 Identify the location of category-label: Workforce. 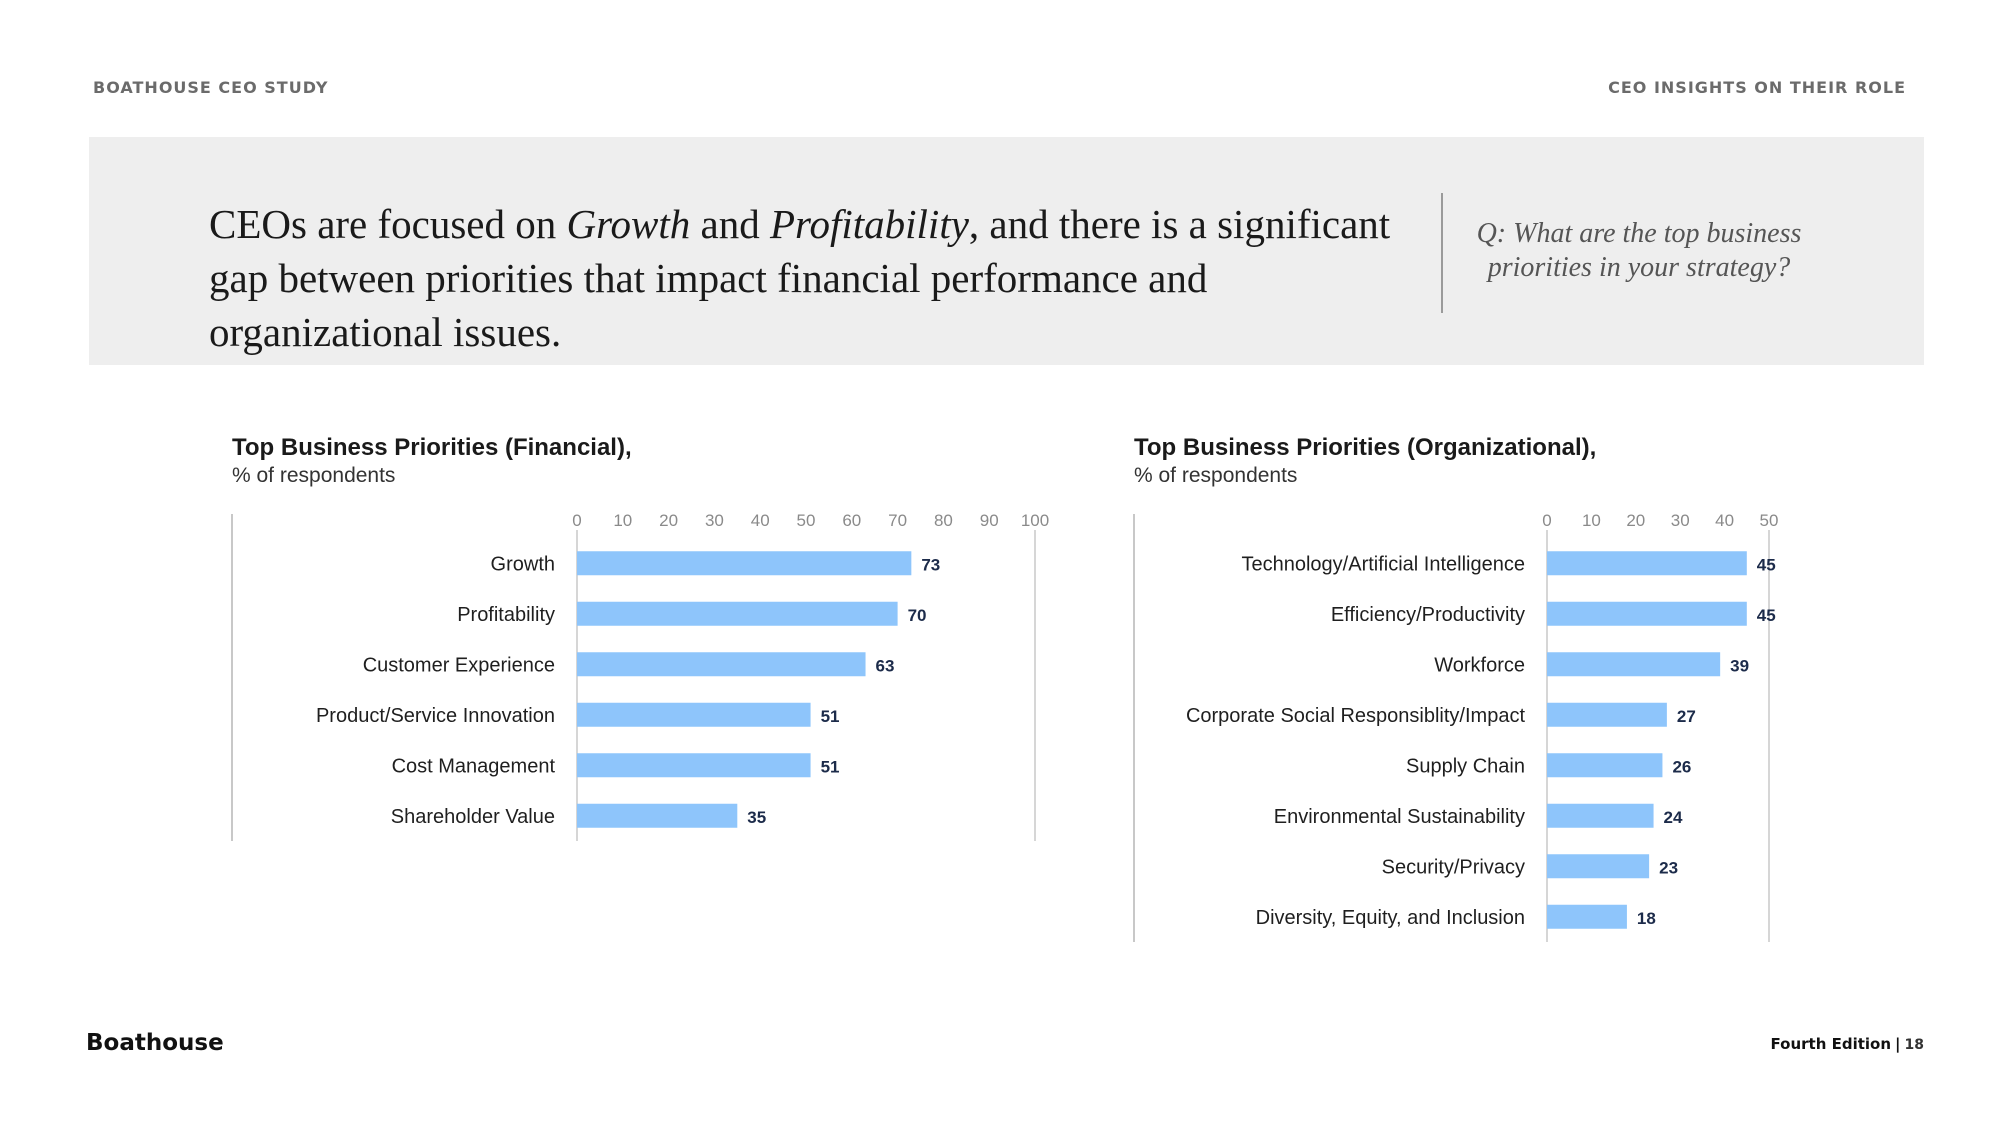
(1479, 665).